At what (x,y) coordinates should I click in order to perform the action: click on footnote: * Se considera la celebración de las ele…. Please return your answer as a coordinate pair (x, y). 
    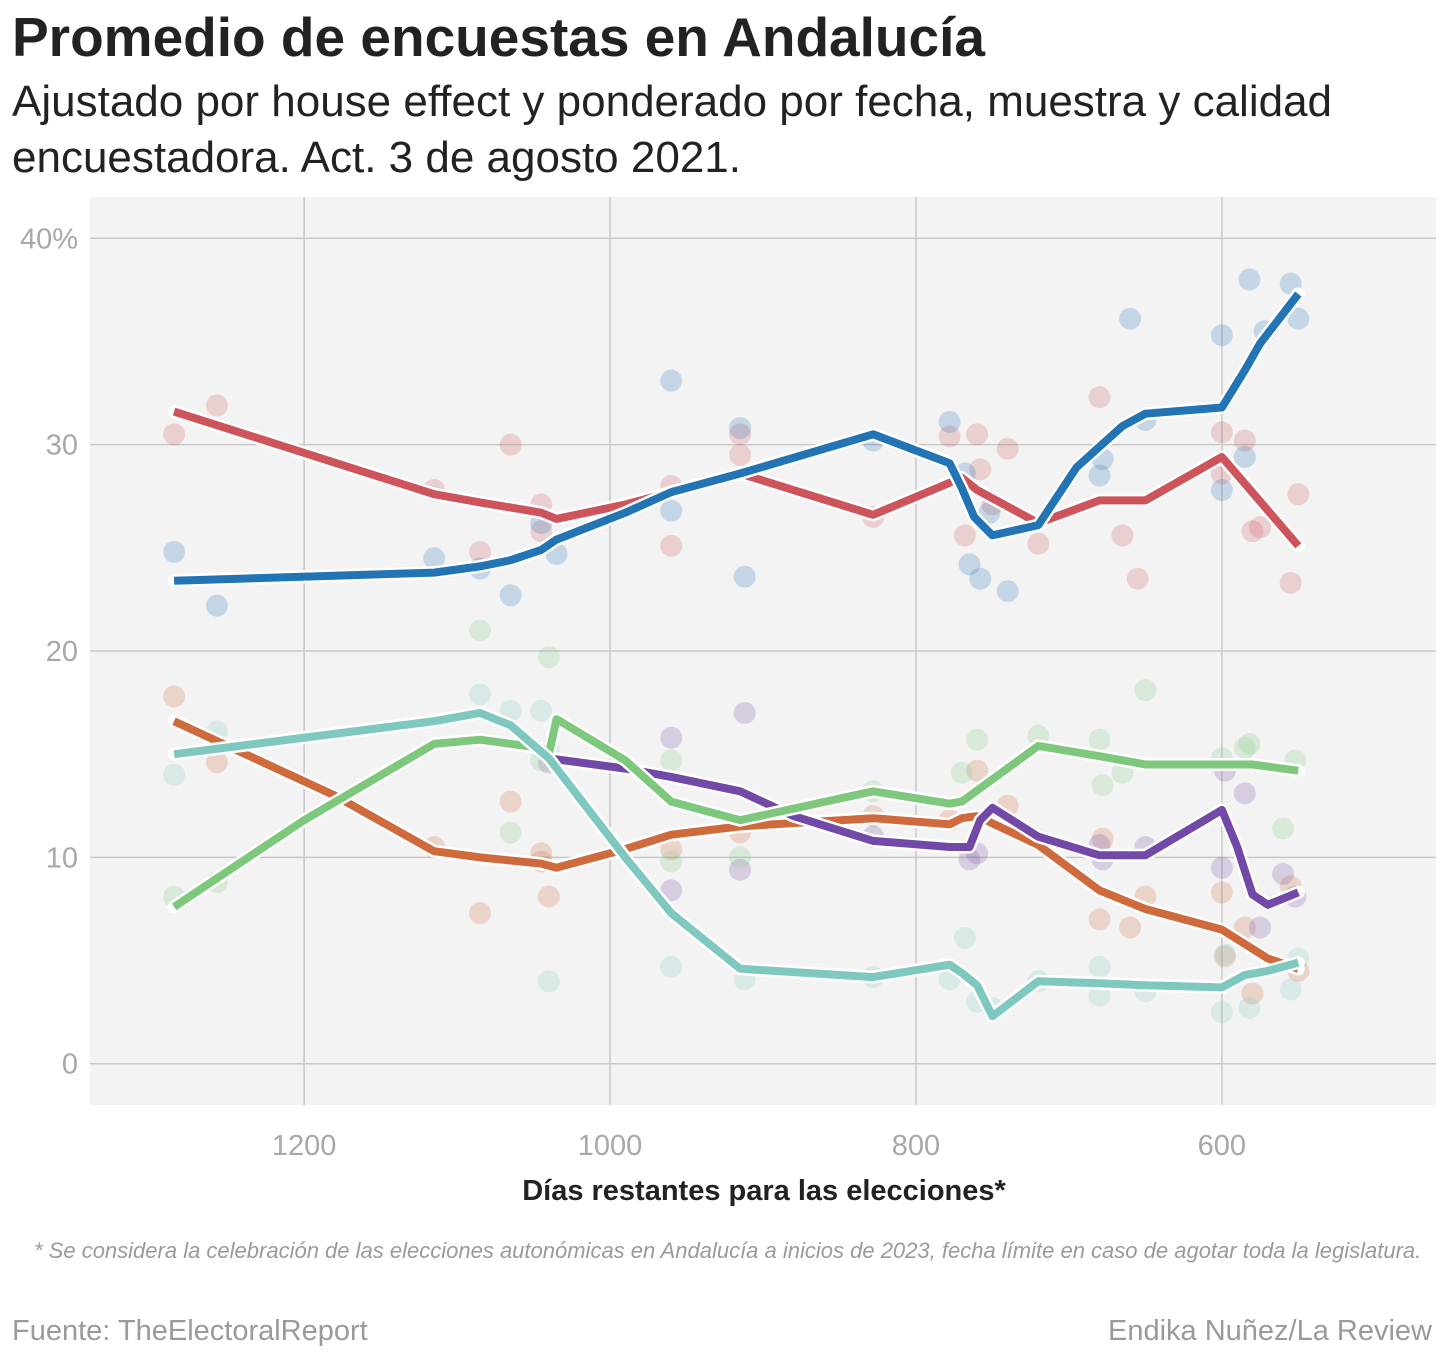
    Looking at the image, I should click on (728, 1250).